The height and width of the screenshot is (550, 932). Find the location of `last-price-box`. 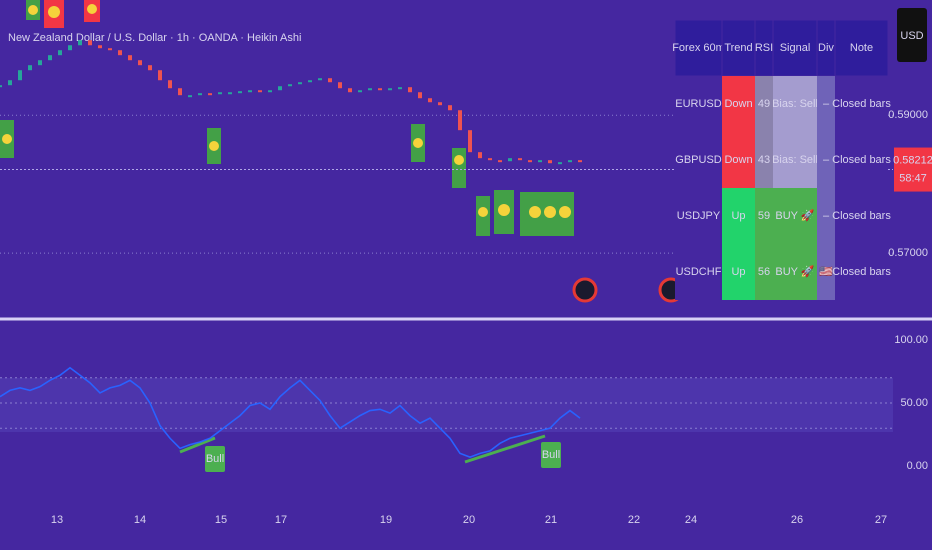

last-price-box is located at coordinates (913, 169).